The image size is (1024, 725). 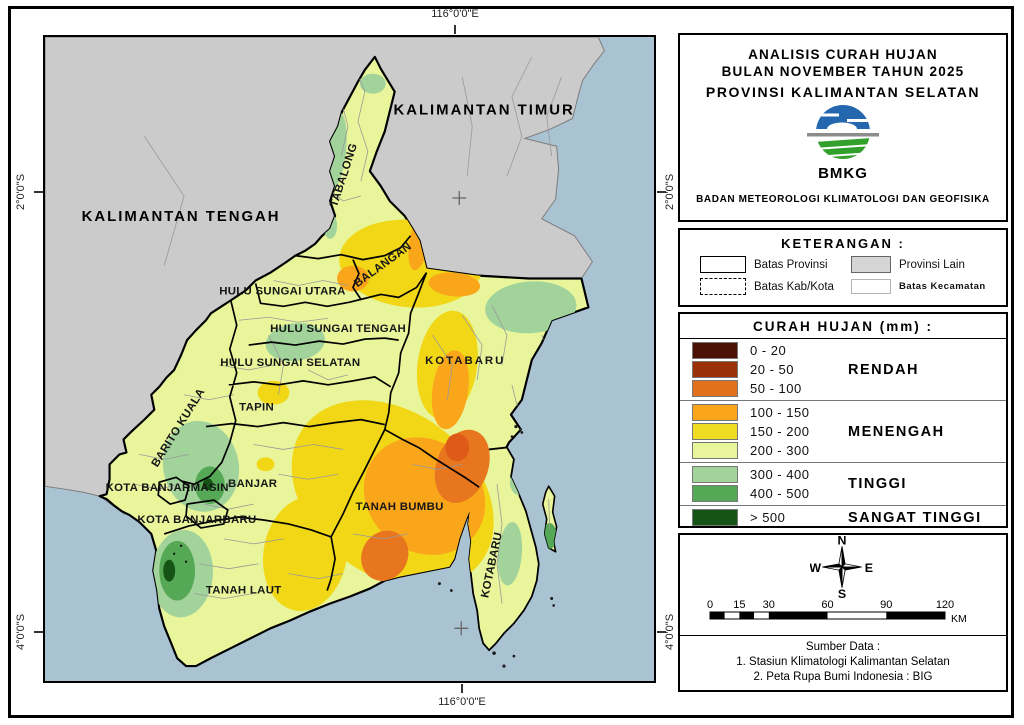 I want to click on coord-left-2s: 2°0'0"S, so click(x=21, y=192).